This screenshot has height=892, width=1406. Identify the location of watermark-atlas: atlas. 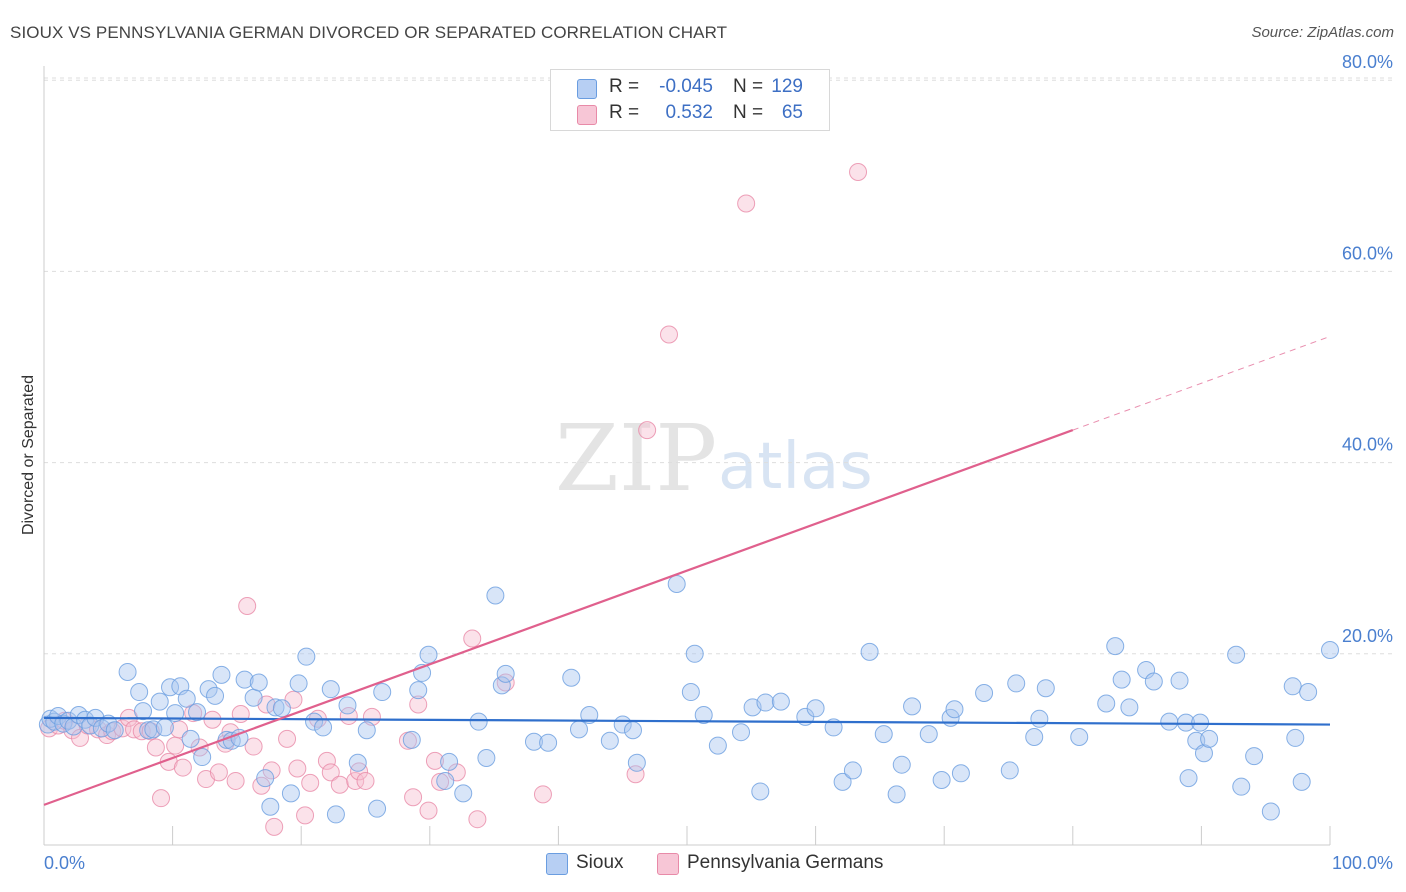
(795, 467).